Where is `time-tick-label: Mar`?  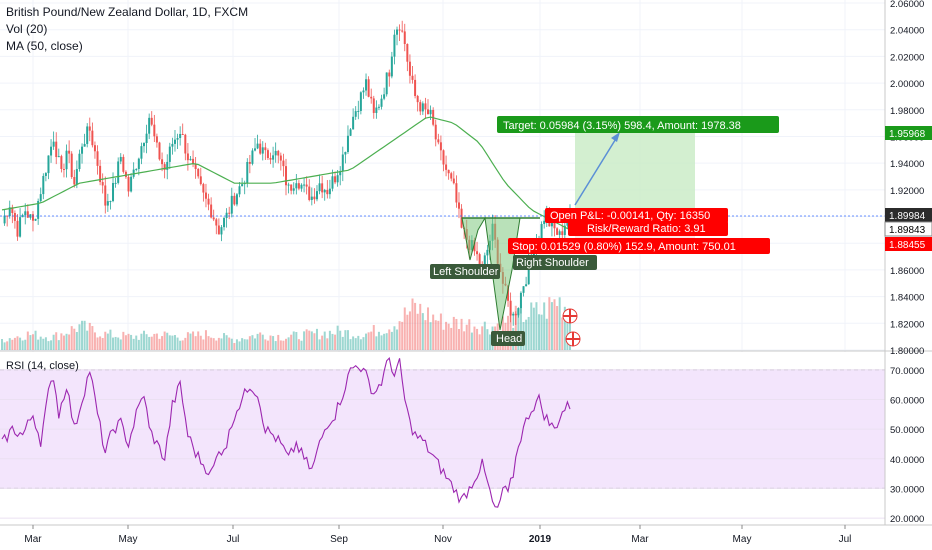 time-tick-label: Mar is located at coordinates (33, 539).